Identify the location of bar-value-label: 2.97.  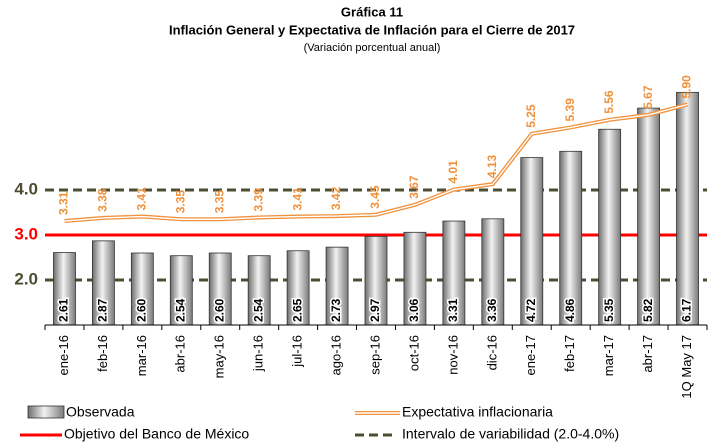
(375, 310).